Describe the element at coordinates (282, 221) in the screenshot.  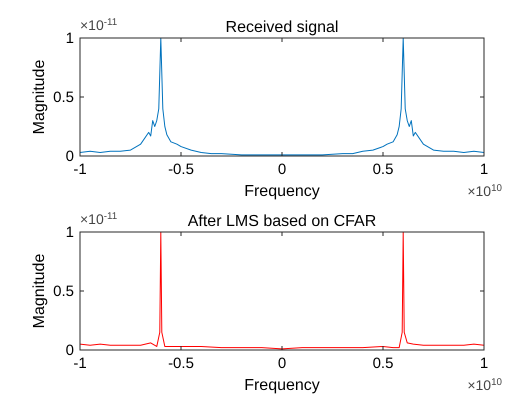
I see `chart-title: After LMS based on CFAR` at that location.